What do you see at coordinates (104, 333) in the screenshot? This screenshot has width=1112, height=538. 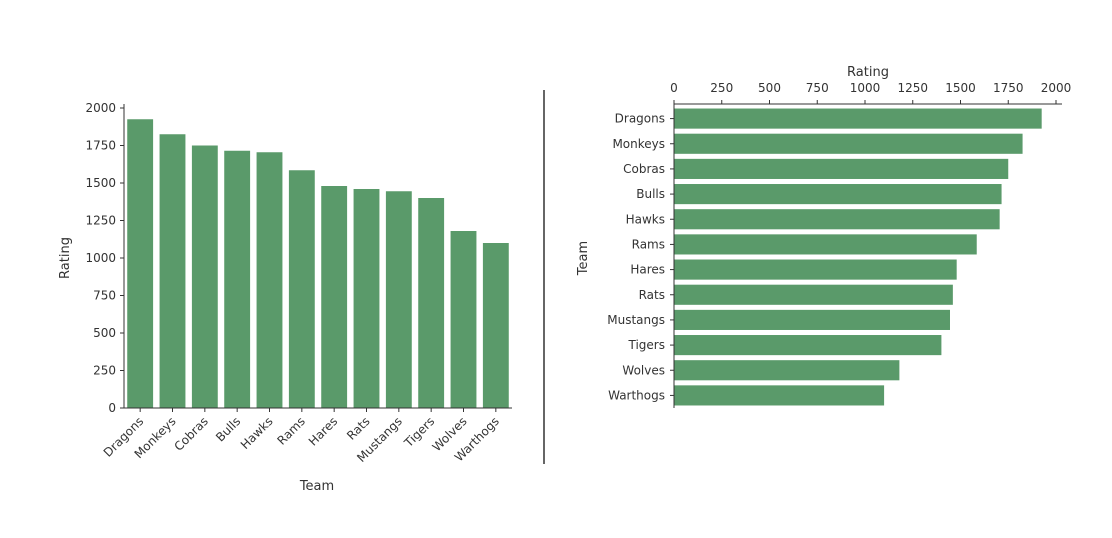 I see `y-tick-label: 500` at bounding box center [104, 333].